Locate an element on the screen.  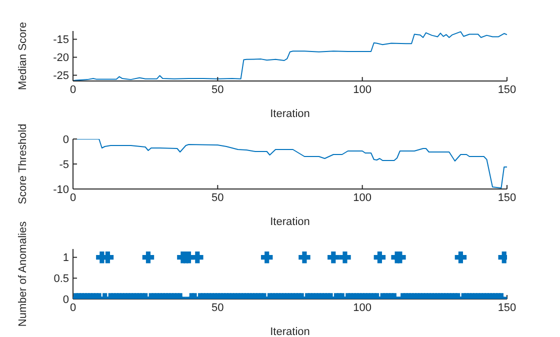
y-tick-label: 0.5 is located at coordinates (61, 279).